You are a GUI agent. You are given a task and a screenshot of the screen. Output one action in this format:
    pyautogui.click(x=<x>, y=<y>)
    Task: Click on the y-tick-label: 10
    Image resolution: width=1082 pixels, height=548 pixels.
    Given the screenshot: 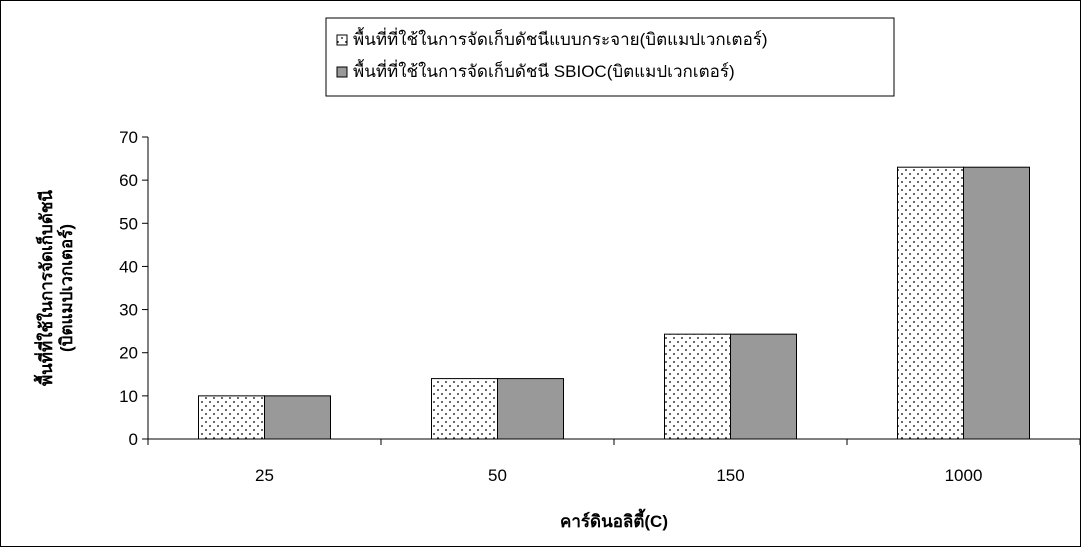 What is the action you would take?
    pyautogui.click(x=128, y=396)
    